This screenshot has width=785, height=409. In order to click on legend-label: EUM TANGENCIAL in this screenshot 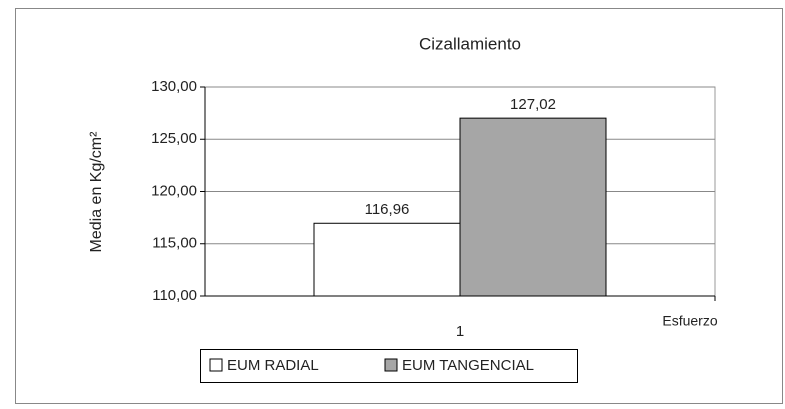, I will do `click(468, 365)`.